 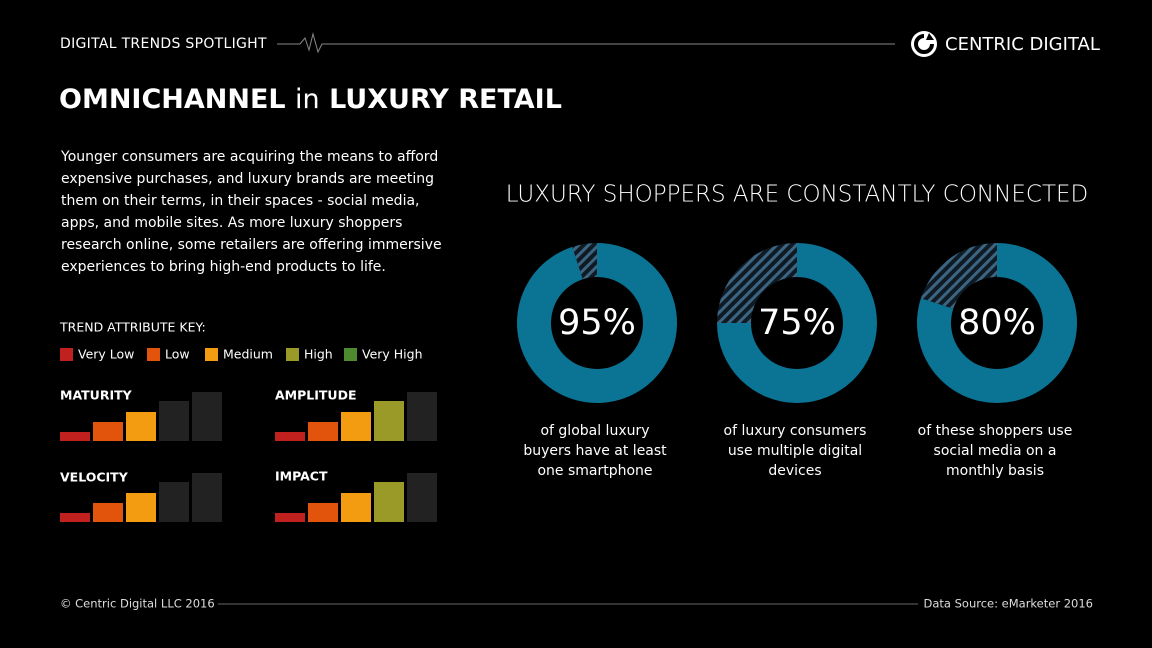 I want to click on donut-value: 95%, so click(x=597, y=323).